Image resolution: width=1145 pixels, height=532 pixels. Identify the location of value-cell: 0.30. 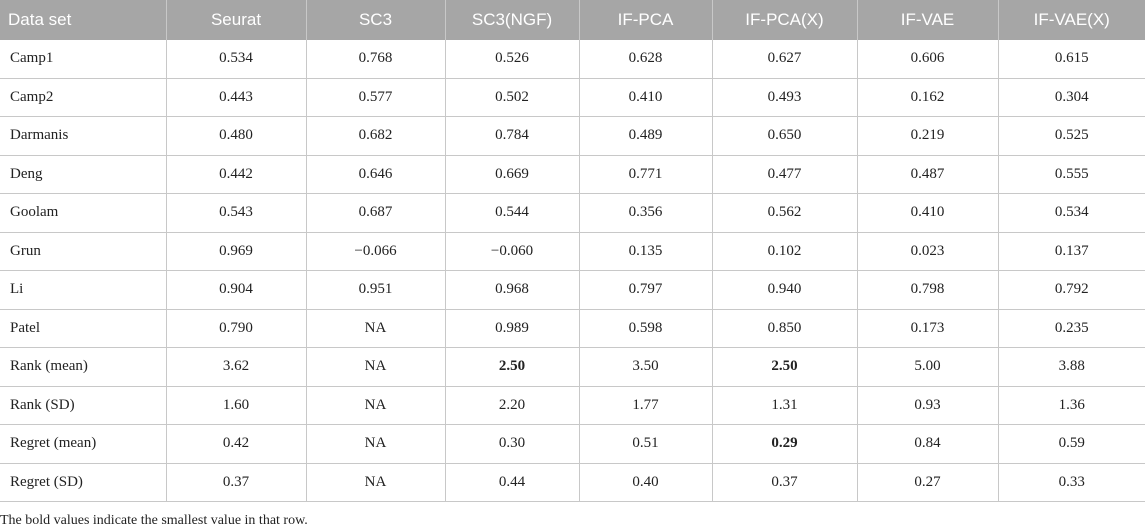
(511, 444).